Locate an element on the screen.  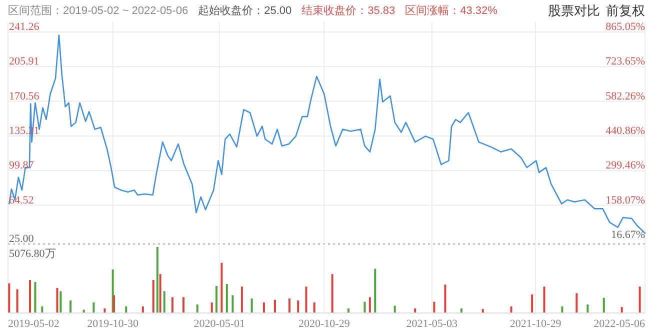
annotation: 前复权 is located at coordinates (625, 10).